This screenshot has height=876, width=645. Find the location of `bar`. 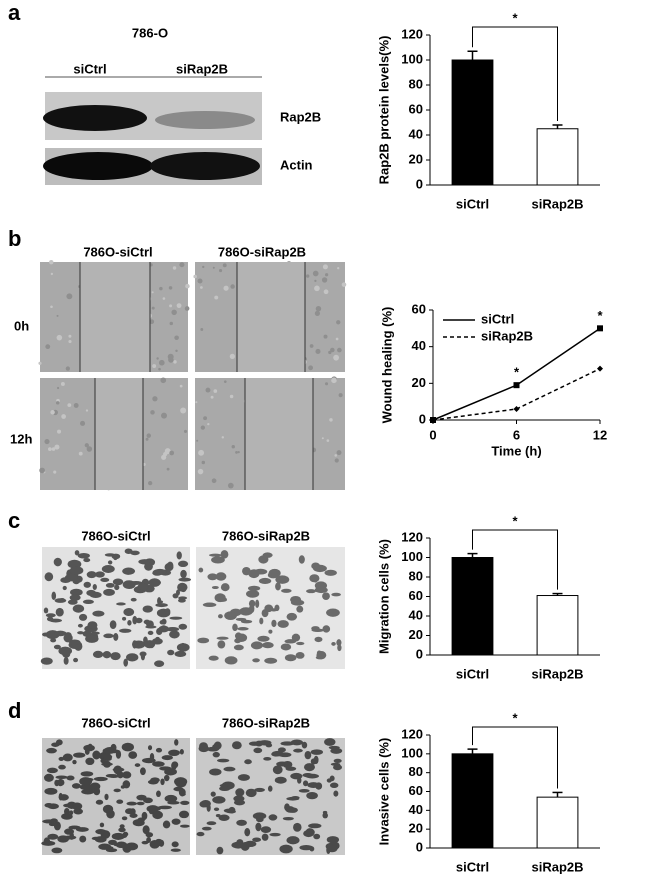

bar is located at coordinates (557, 822).